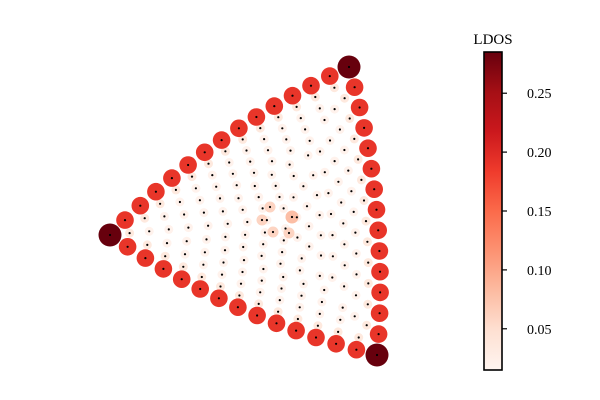 Image resolution: width=600 pixels, height=400 pixels. Describe the element at coordinates (493, 211) in the screenshot. I see `colorbar-gradient` at that location.